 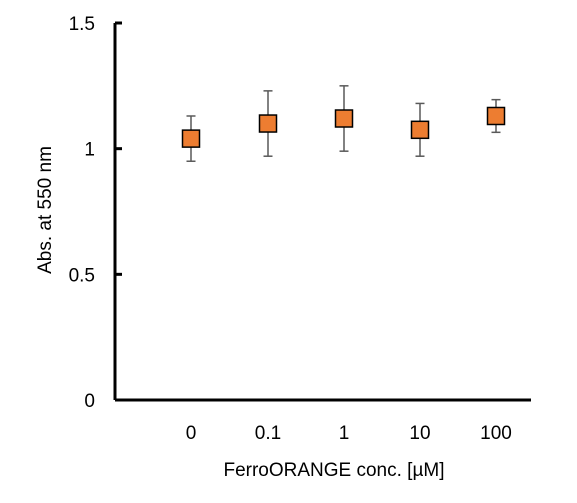 I want to click on x-tick-label: 100, so click(x=496, y=433).